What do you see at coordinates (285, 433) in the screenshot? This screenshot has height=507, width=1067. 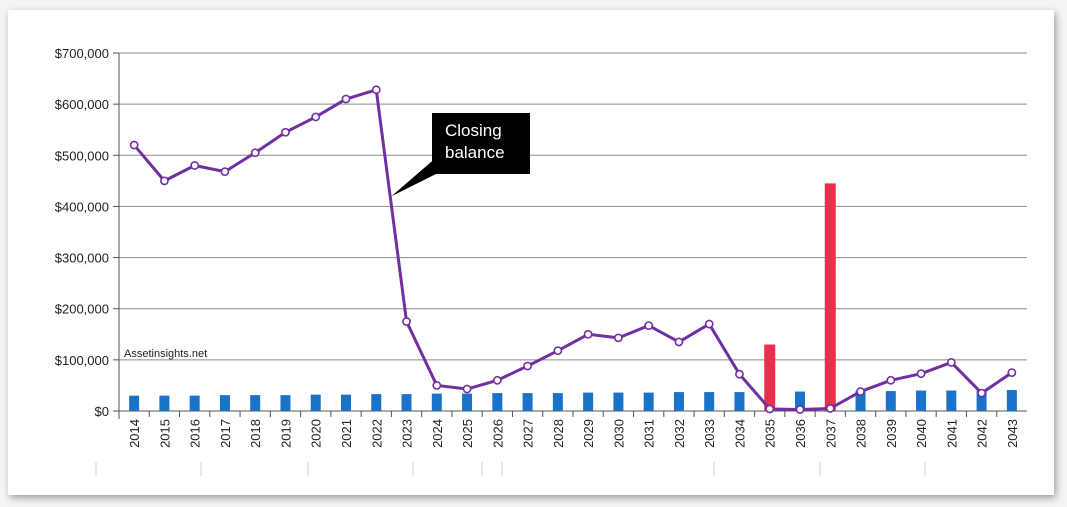 I see `x-tick-label: 2019` at bounding box center [285, 433].